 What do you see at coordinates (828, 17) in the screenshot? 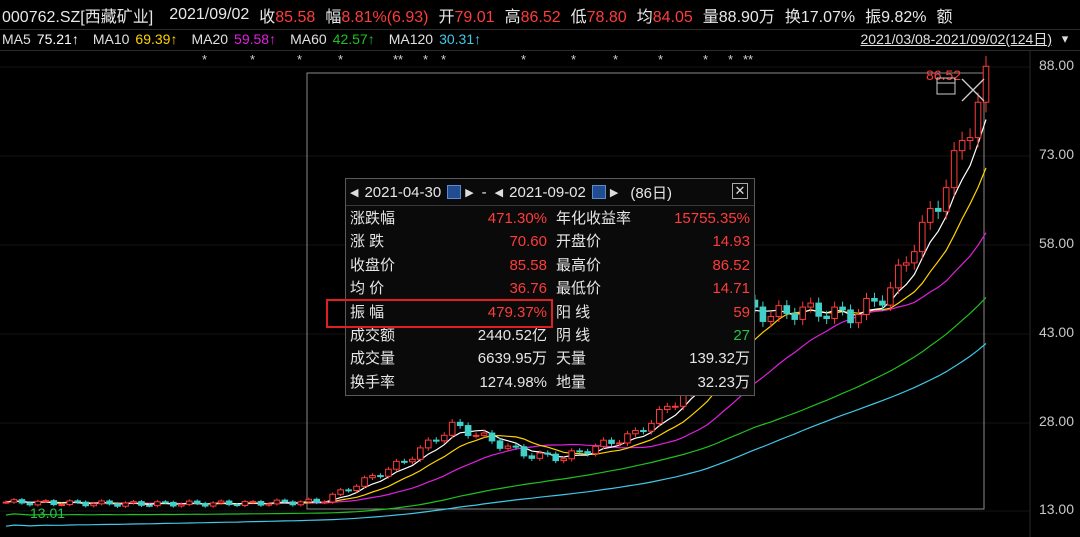
I see `turnover-value: 17.07%` at bounding box center [828, 17].